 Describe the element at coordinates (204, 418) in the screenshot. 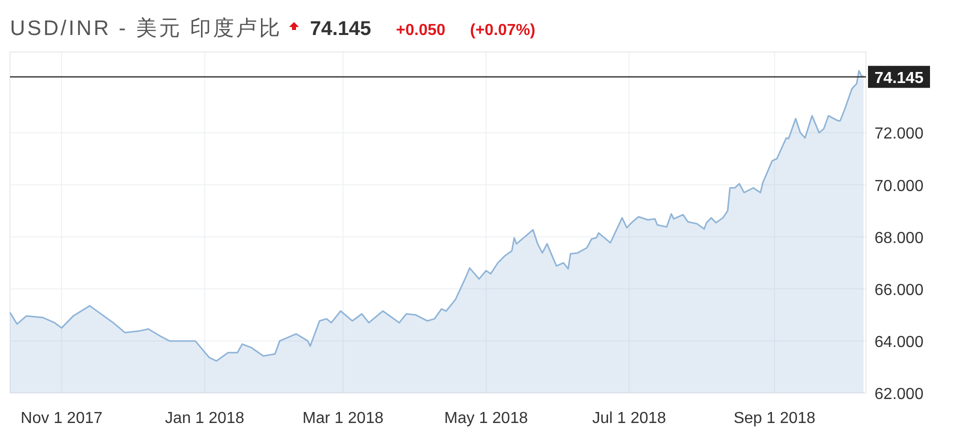

I see `x-tick-label: Jan 1 2018` at that location.